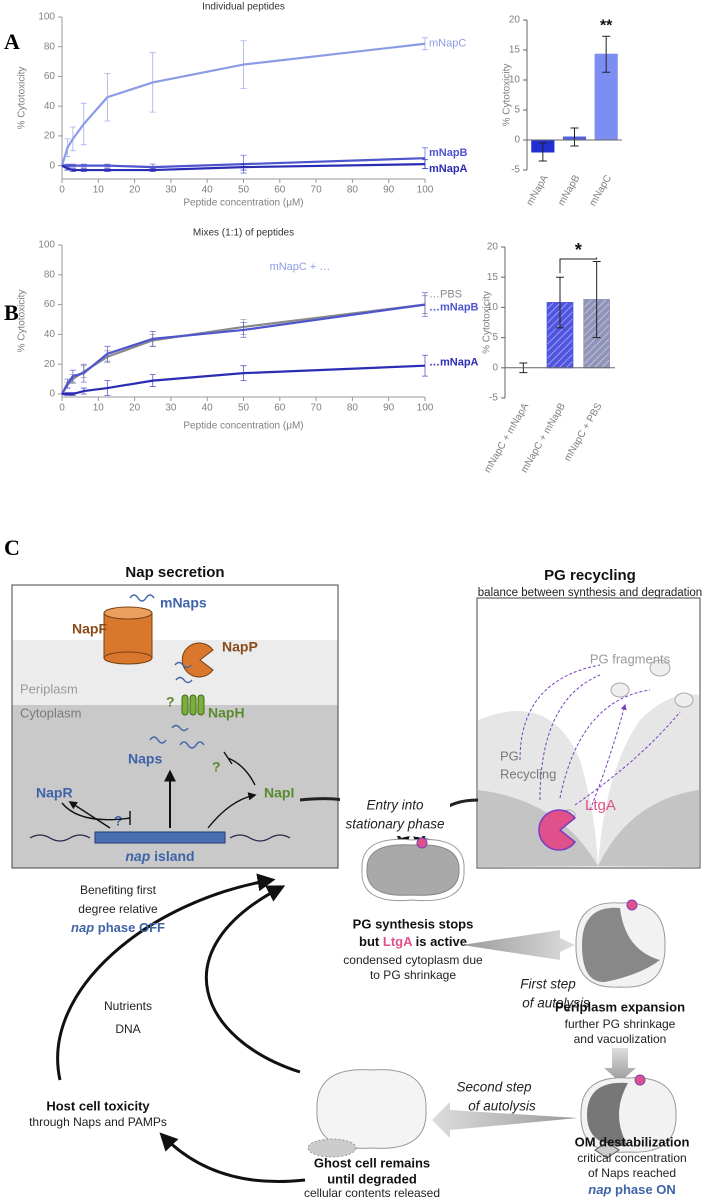  What do you see at coordinates (425, 408) in the screenshot?
I see `x-tick-label: 100` at bounding box center [425, 408].